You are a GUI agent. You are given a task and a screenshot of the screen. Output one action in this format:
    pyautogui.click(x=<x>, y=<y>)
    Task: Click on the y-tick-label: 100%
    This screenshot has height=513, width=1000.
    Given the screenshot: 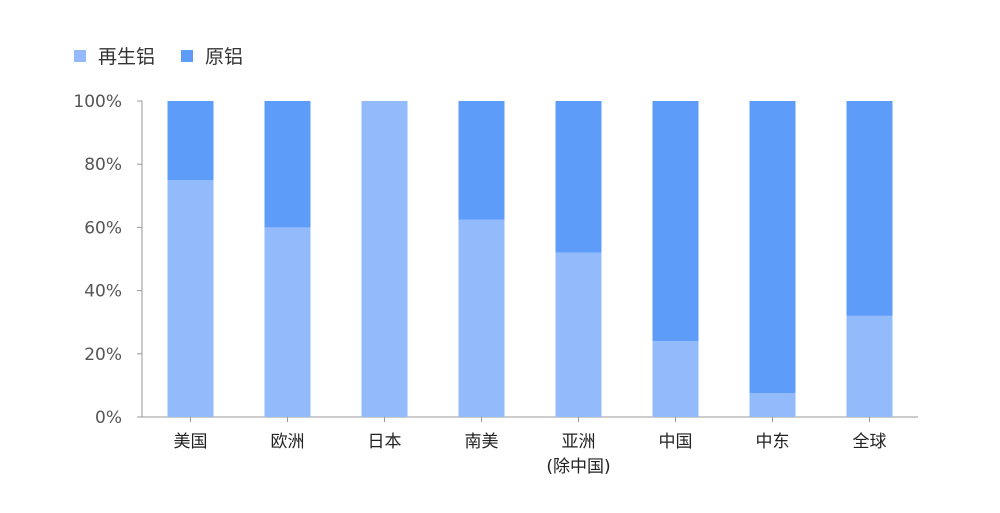 What is the action you would take?
    pyautogui.click(x=97, y=102)
    